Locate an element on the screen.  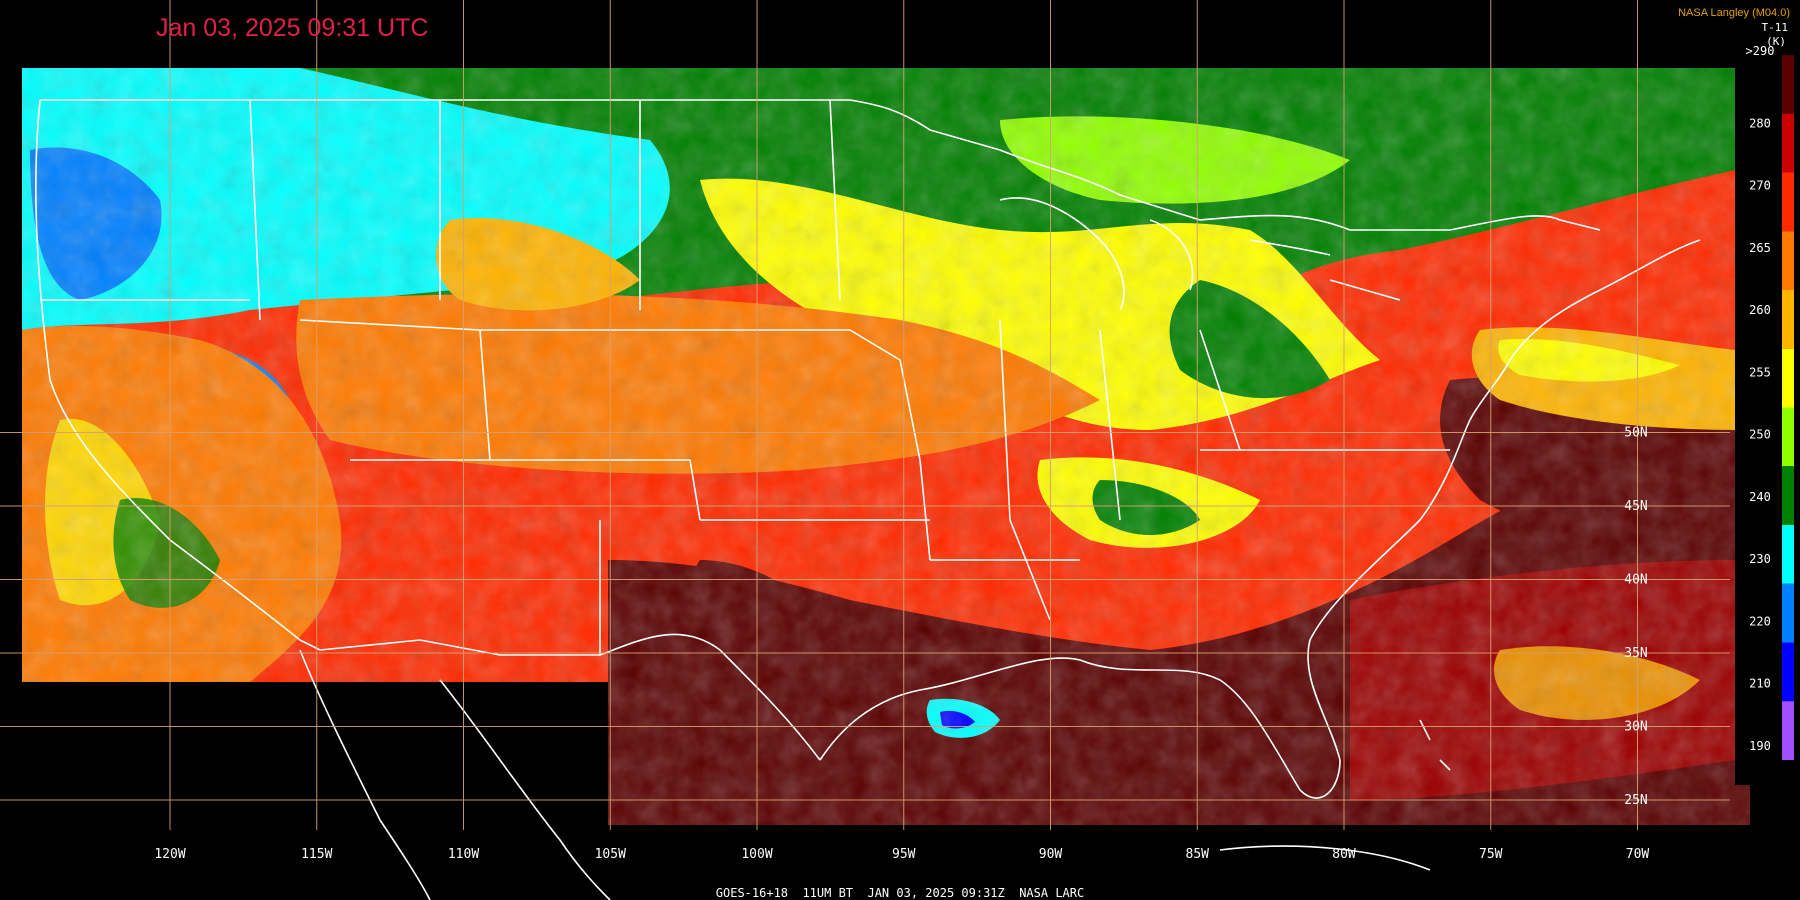
west-coast is located at coordinates (178, 375).